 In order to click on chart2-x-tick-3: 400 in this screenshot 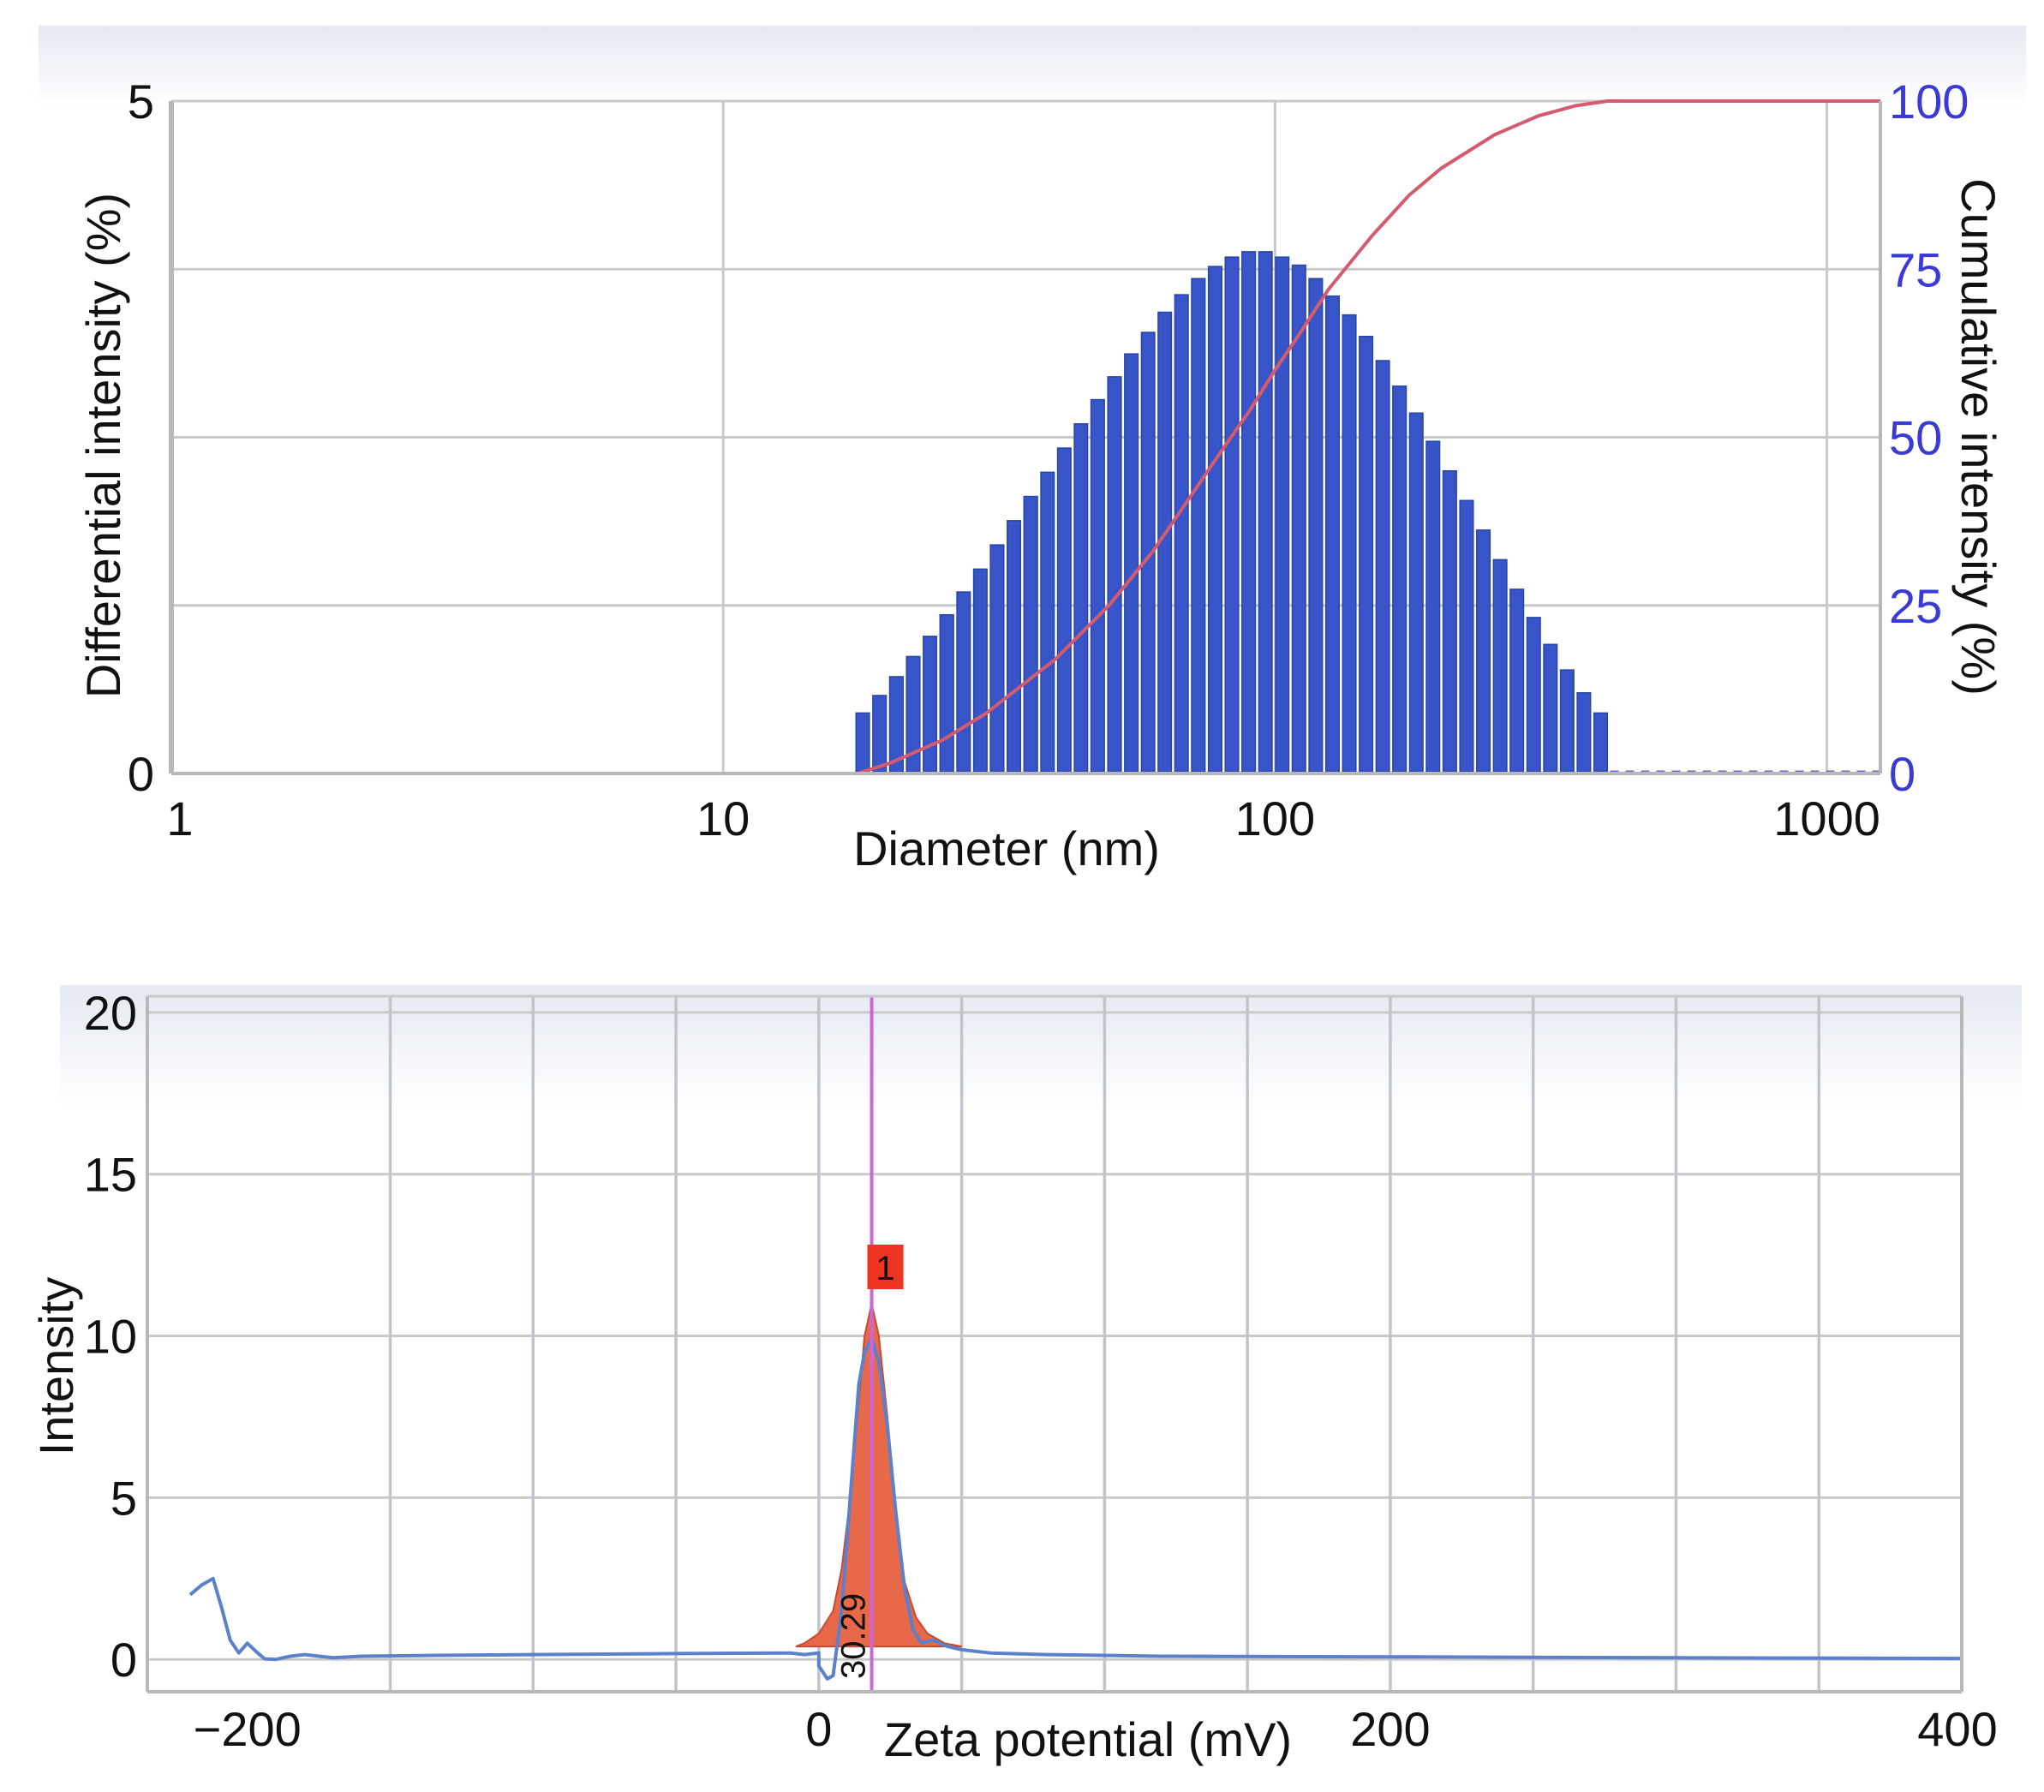, I will do `click(1957, 1729)`.